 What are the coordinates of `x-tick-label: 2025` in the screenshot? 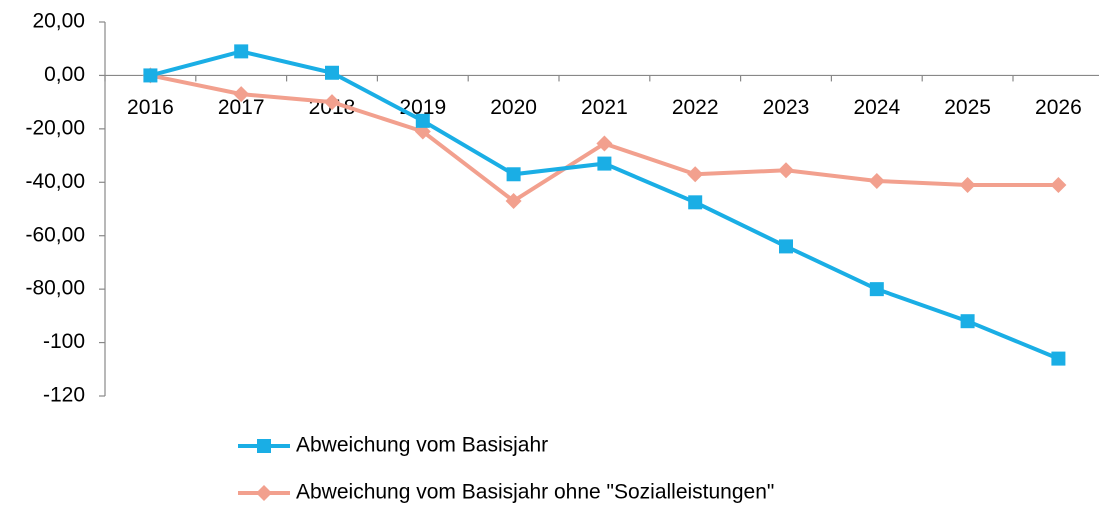 It's located at (967, 107).